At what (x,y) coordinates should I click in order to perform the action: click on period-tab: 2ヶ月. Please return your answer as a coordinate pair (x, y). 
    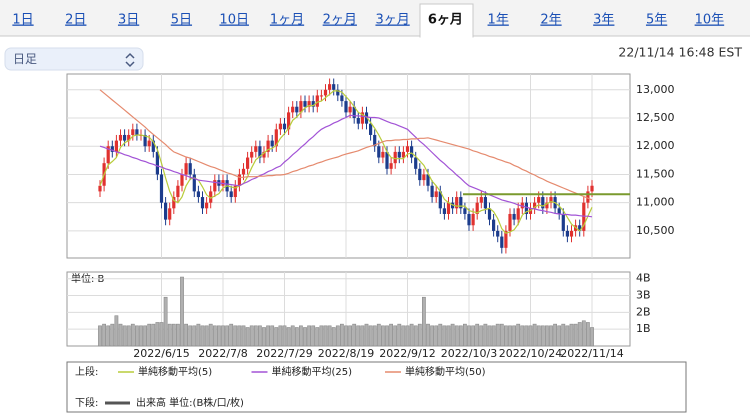
    Looking at the image, I should click on (340, 20).